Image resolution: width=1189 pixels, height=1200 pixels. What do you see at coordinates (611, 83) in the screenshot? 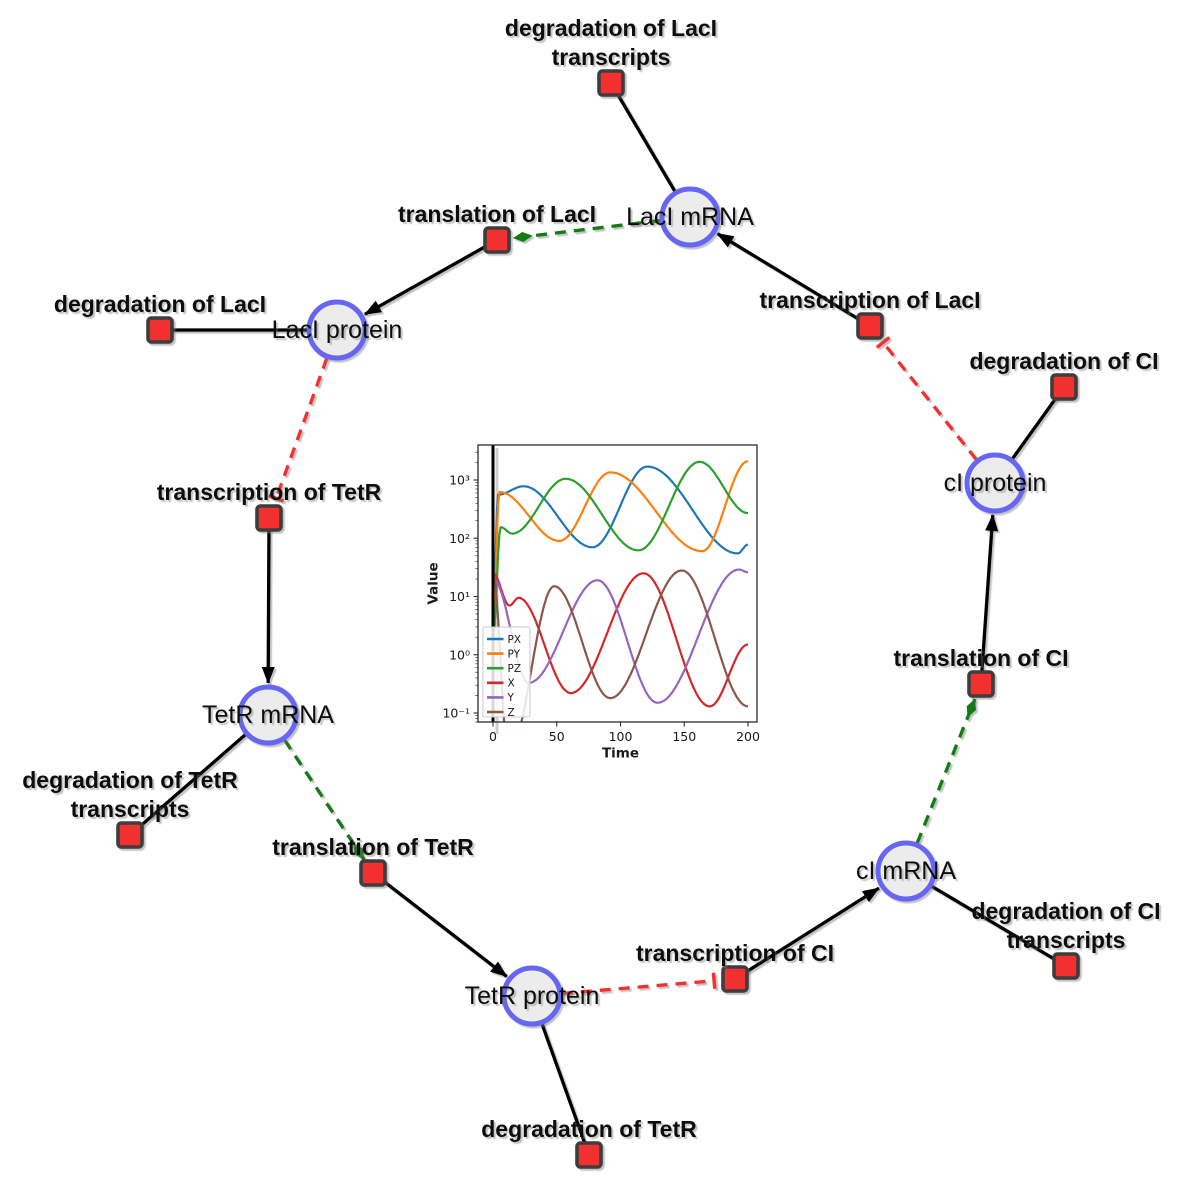
I see `reaction-node-deg_lacI_transcripts` at bounding box center [611, 83].